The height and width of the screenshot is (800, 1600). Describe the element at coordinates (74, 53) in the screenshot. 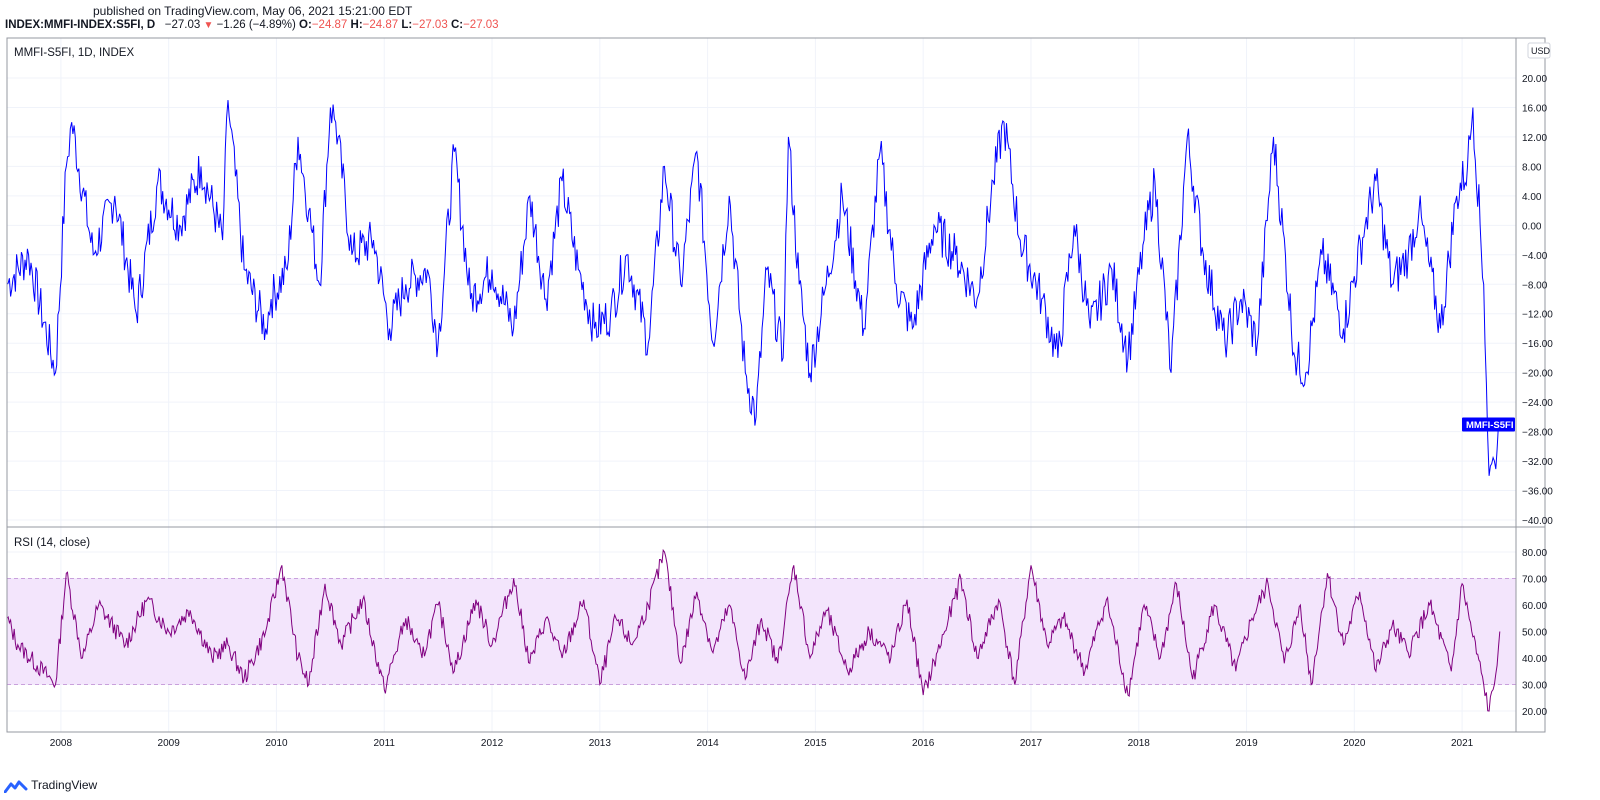

I see `main-pane-title: MMFI-S5FI, 1D, INDEX` at that location.